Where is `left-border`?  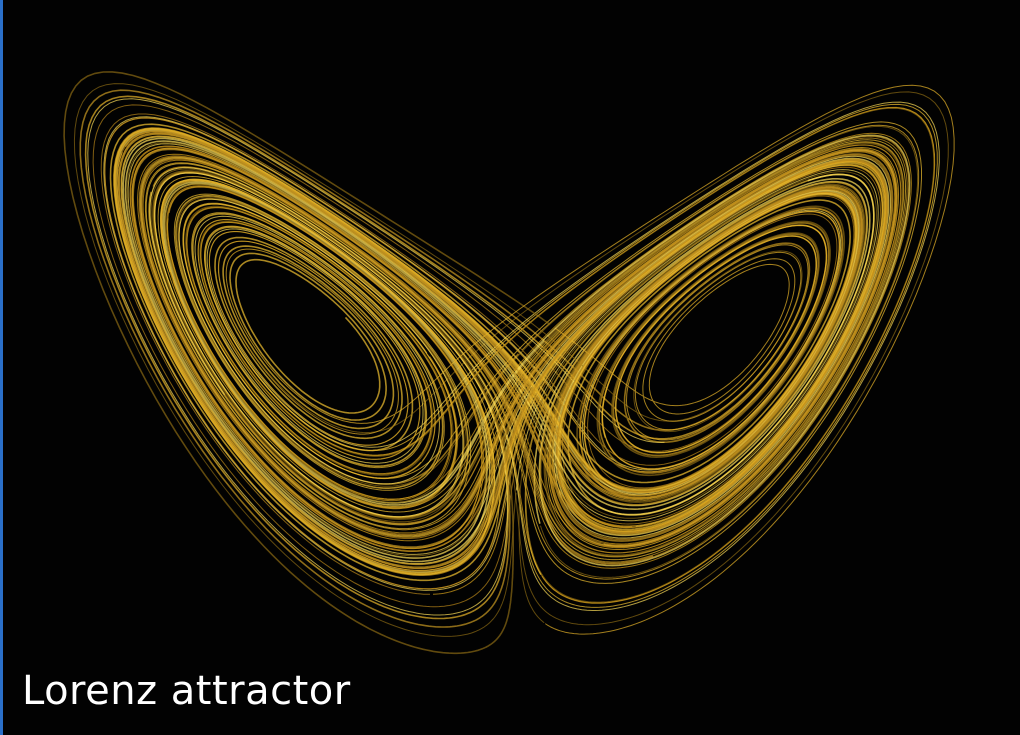
left-border is located at coordinates (1, 367).